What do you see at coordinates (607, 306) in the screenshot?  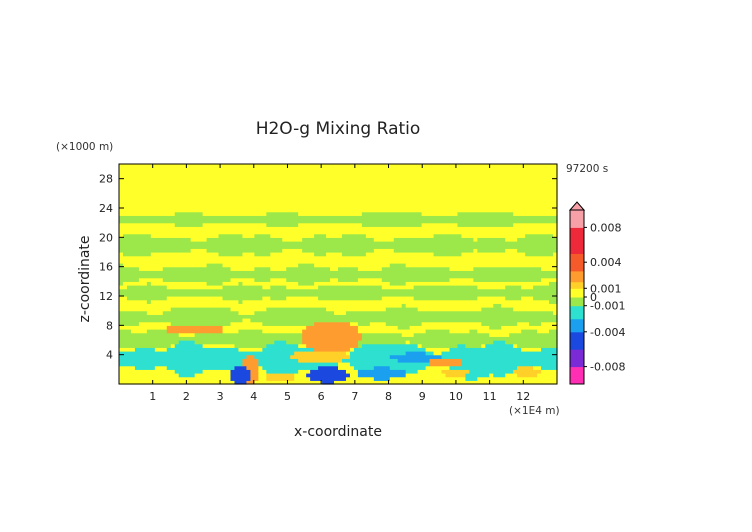 I see `colorbar-label: -0.001` at bounding box center [607, 306].